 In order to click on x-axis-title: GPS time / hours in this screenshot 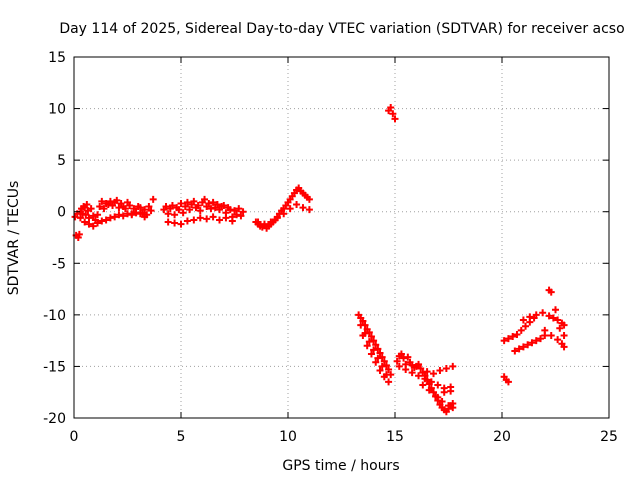, I will do `click(340, 466)`.